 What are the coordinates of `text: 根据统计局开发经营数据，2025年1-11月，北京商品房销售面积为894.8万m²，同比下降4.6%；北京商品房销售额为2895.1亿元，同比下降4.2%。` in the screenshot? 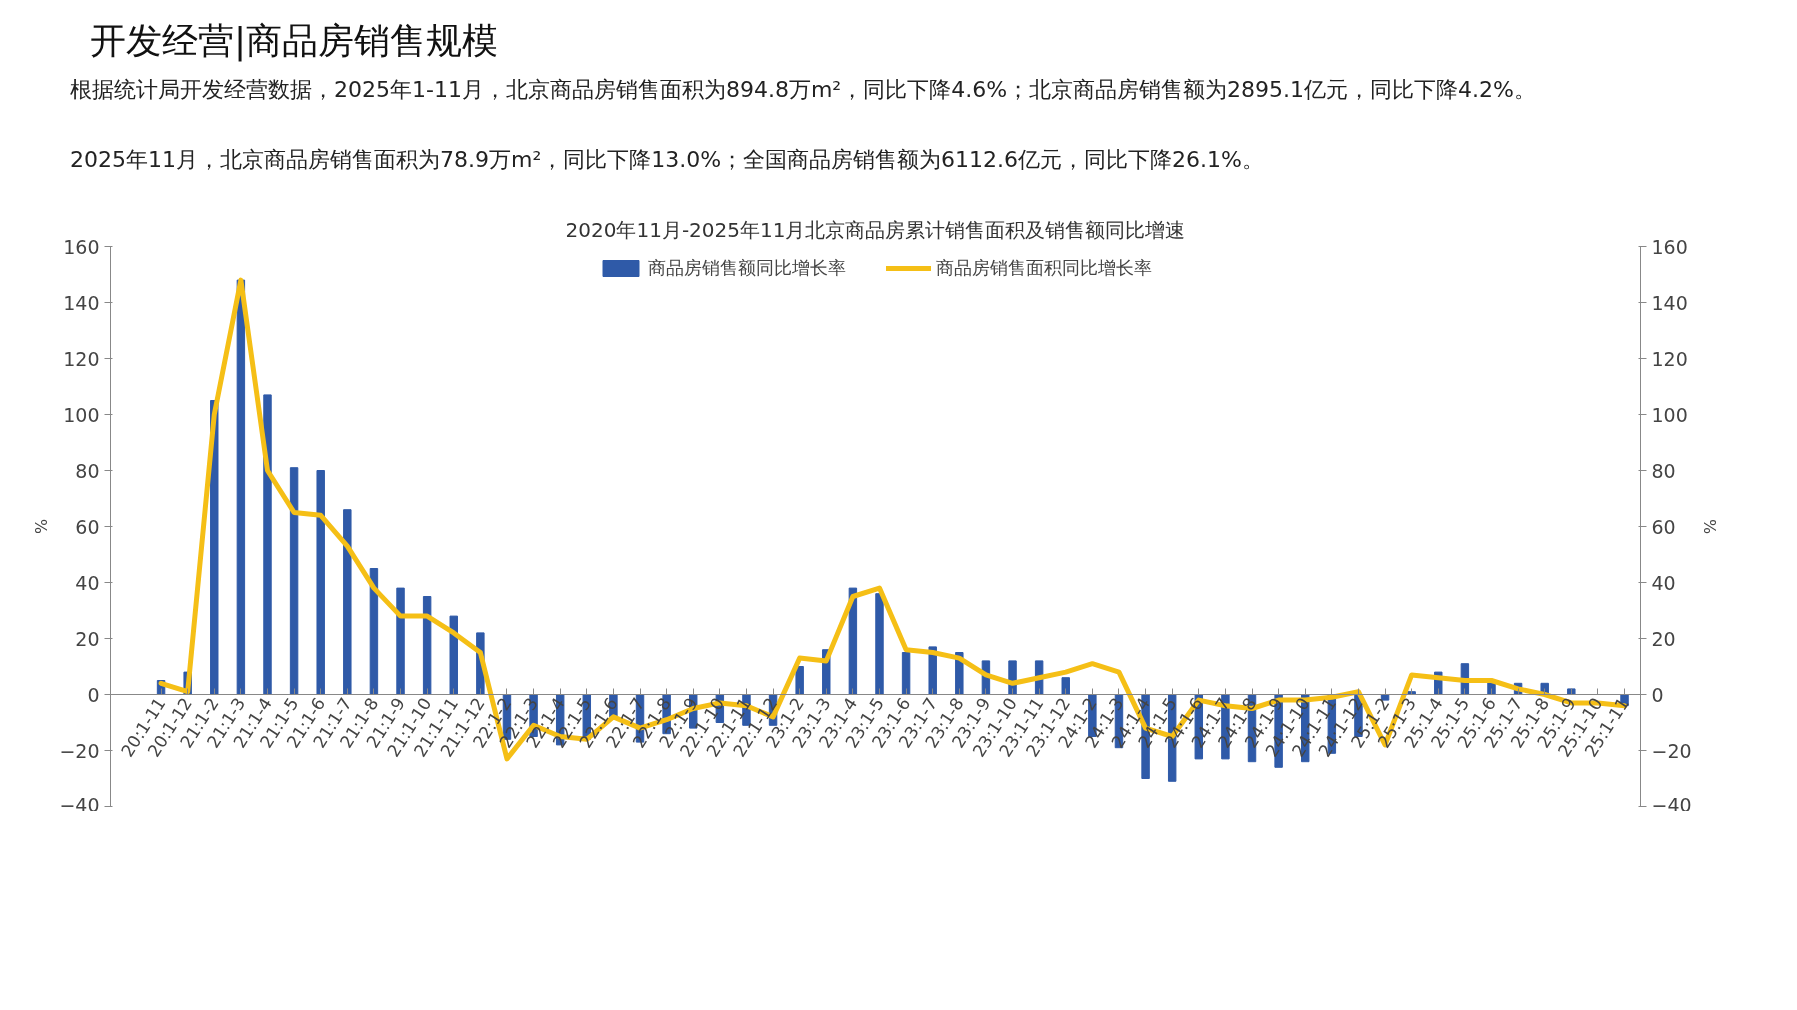 It's located at (803, 90).